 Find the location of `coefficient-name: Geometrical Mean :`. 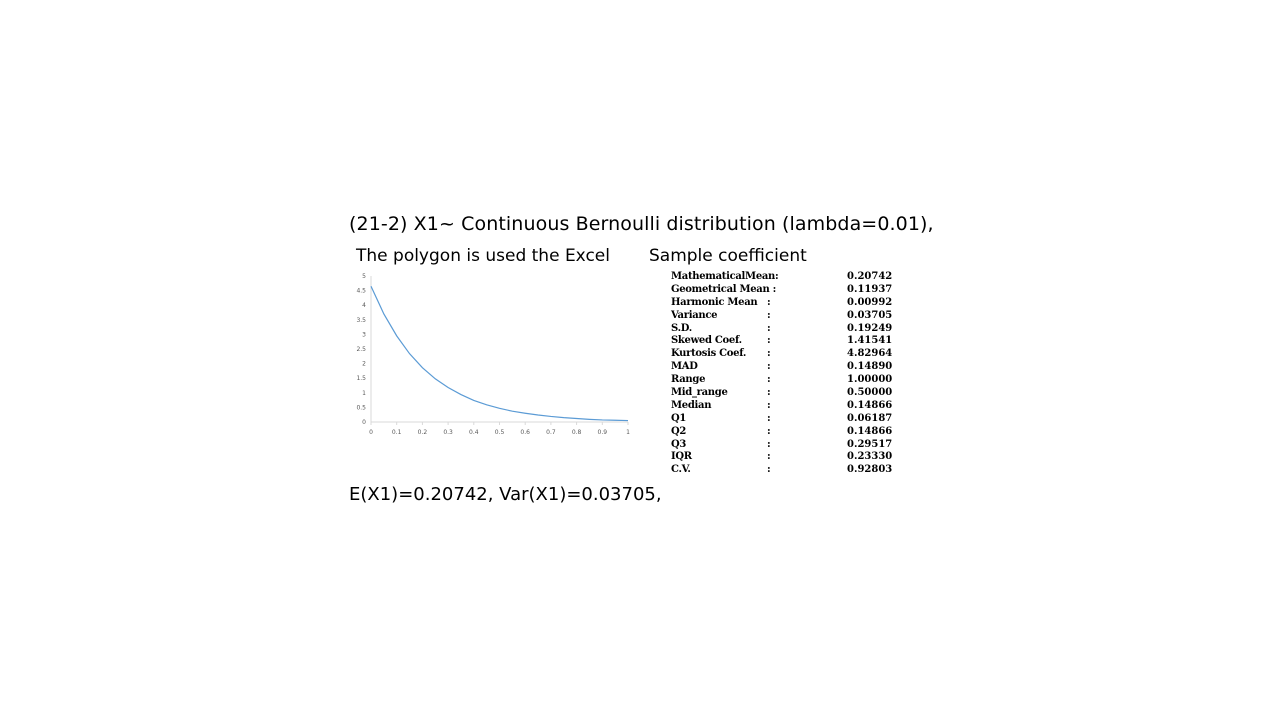

coefficient-name: Geometrical Mean : is located at coordinates (724, 289).